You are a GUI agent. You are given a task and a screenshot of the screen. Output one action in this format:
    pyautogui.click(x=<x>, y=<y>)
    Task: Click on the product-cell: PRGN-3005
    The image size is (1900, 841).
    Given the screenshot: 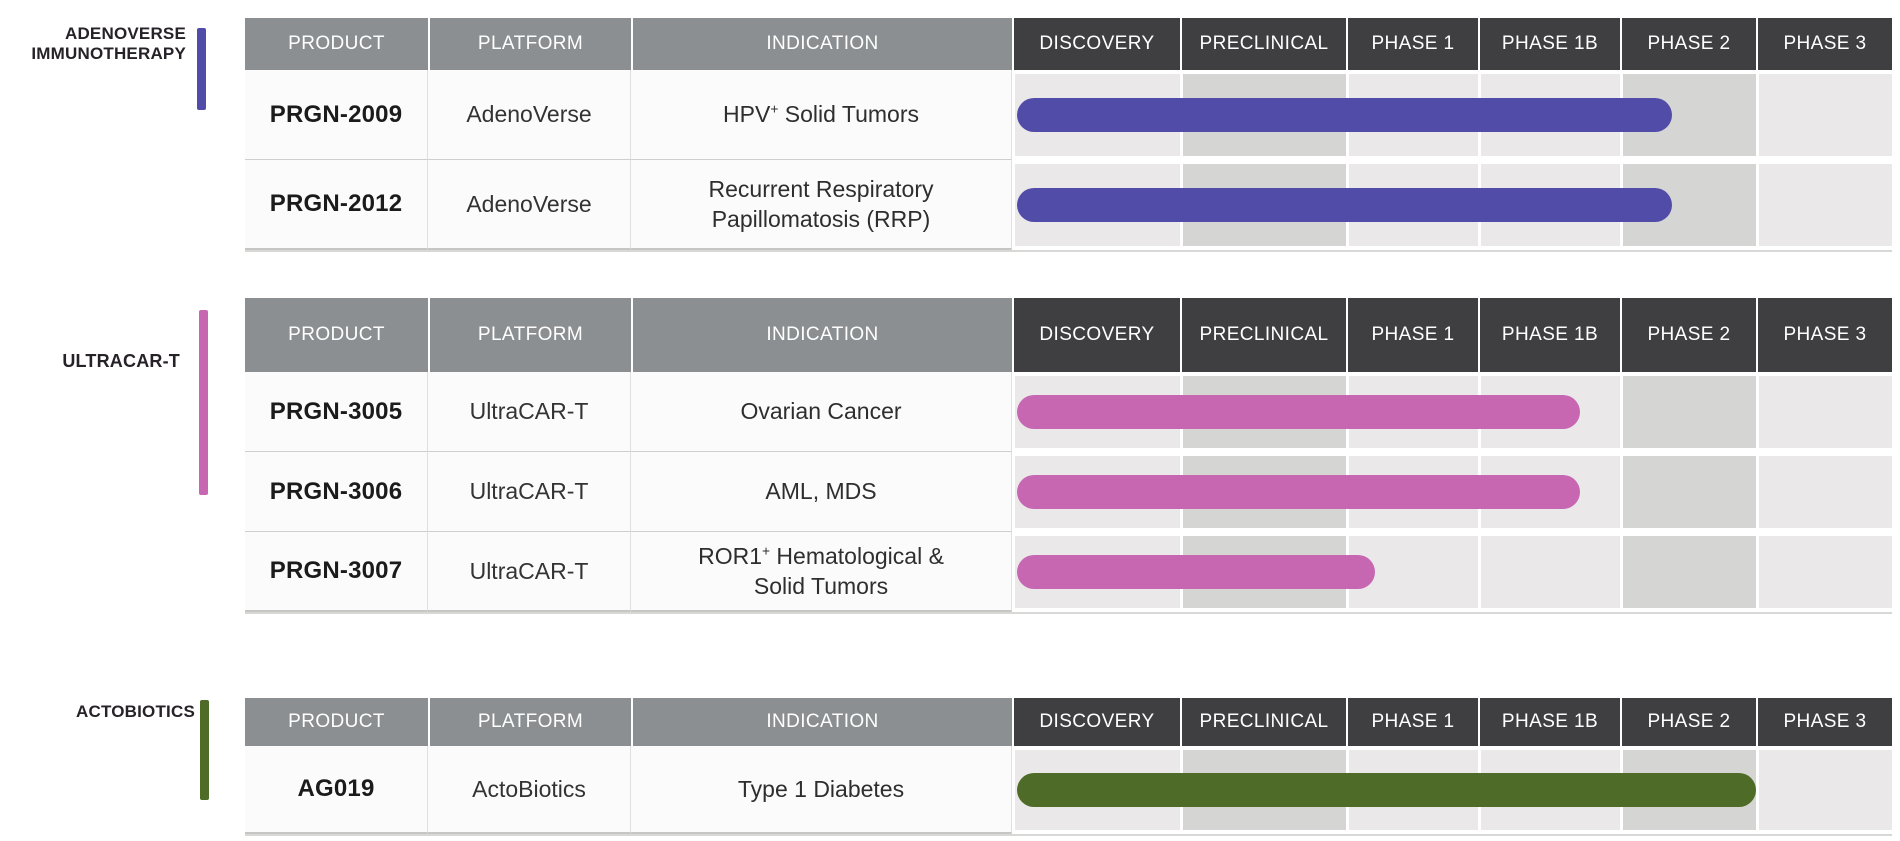 What is the action you would take?
    pyautogui.click(x=336, y=412)
    